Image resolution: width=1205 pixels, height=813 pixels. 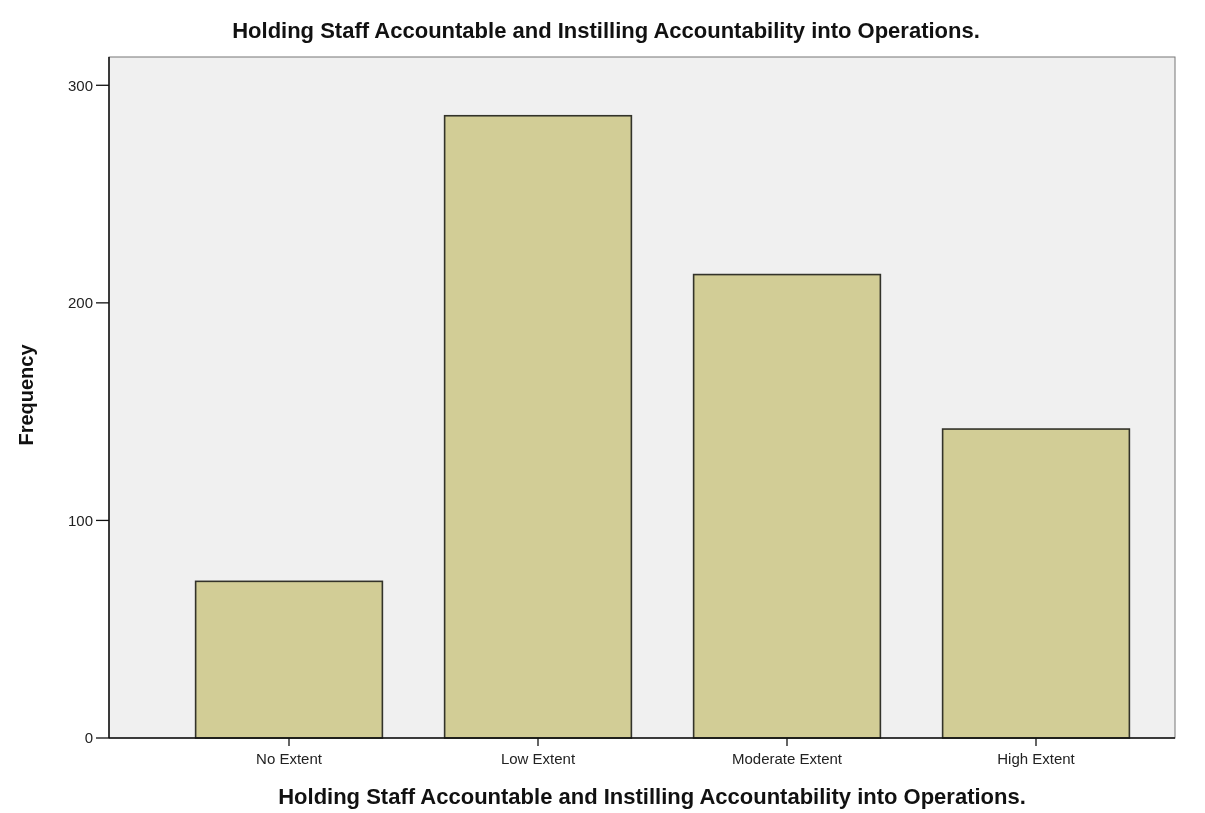 I want to click on y-tick-label: 300, so click(x=80, y=85).